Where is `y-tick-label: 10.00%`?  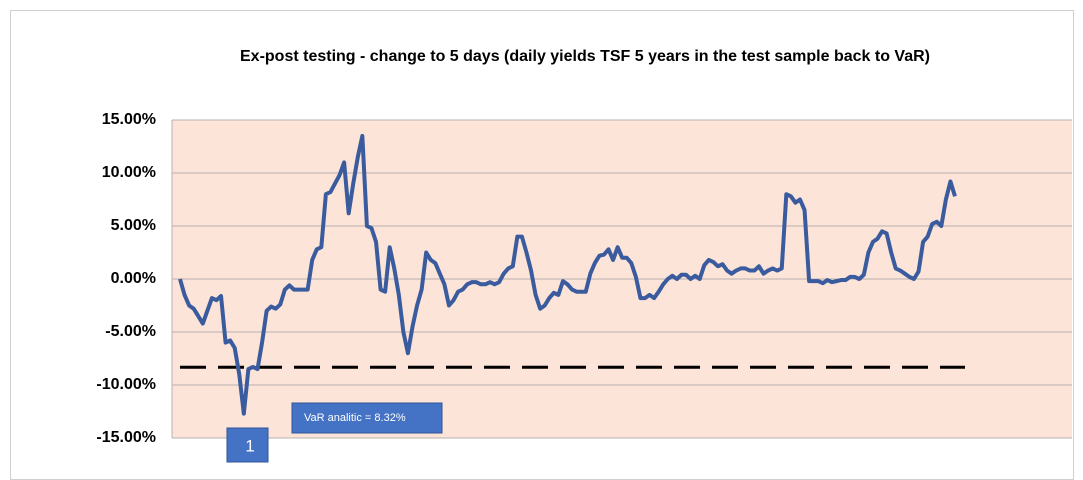 y-tick-label: 10.00% is located at coordinates (129, 172).